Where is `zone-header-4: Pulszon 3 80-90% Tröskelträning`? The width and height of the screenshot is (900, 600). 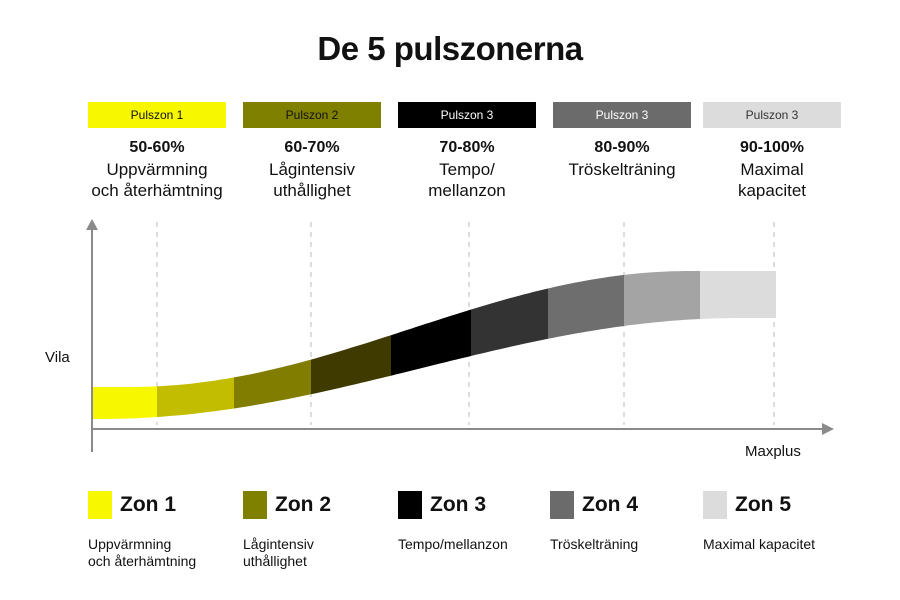 zone-header-4: Pulszon 3 80-90% Tröskelträning is located at coordinates (622, 141).